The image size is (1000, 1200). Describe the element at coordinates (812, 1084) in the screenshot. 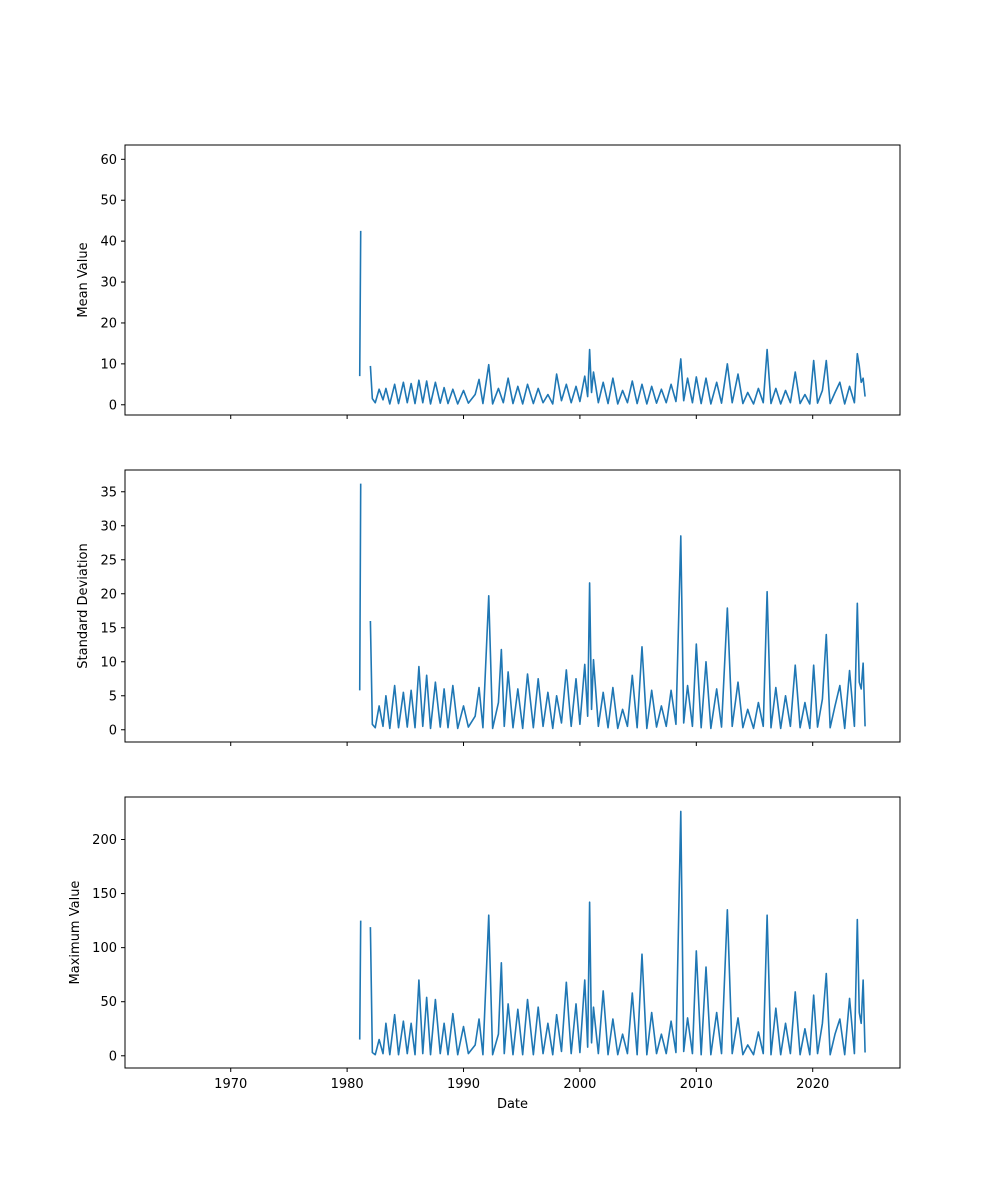

I see `x-tick-label: 2020` at that location.